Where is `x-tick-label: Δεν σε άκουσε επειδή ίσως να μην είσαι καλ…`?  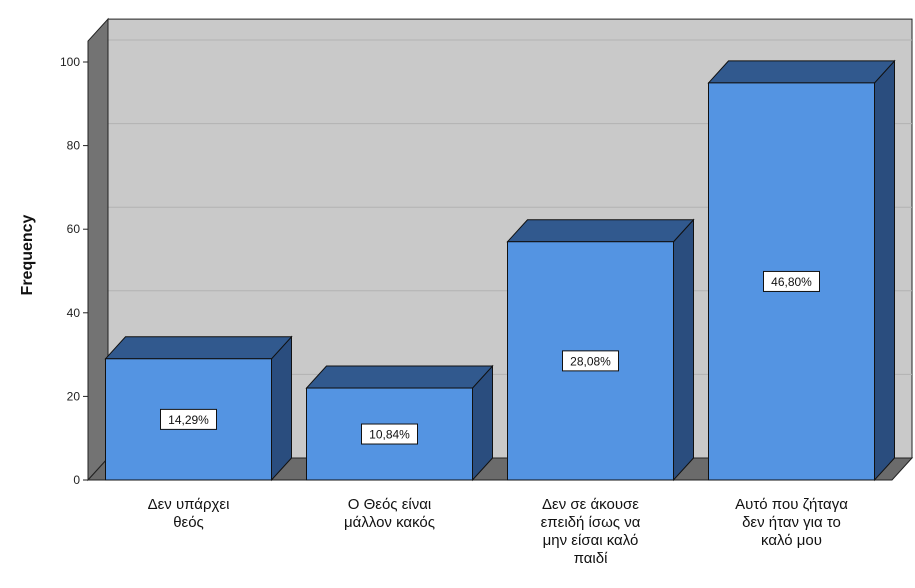
x-tick-label: Δεν σε άκουσε επειδή ίσως να μην είσαι καλ… is located at coordinates (591, 531).